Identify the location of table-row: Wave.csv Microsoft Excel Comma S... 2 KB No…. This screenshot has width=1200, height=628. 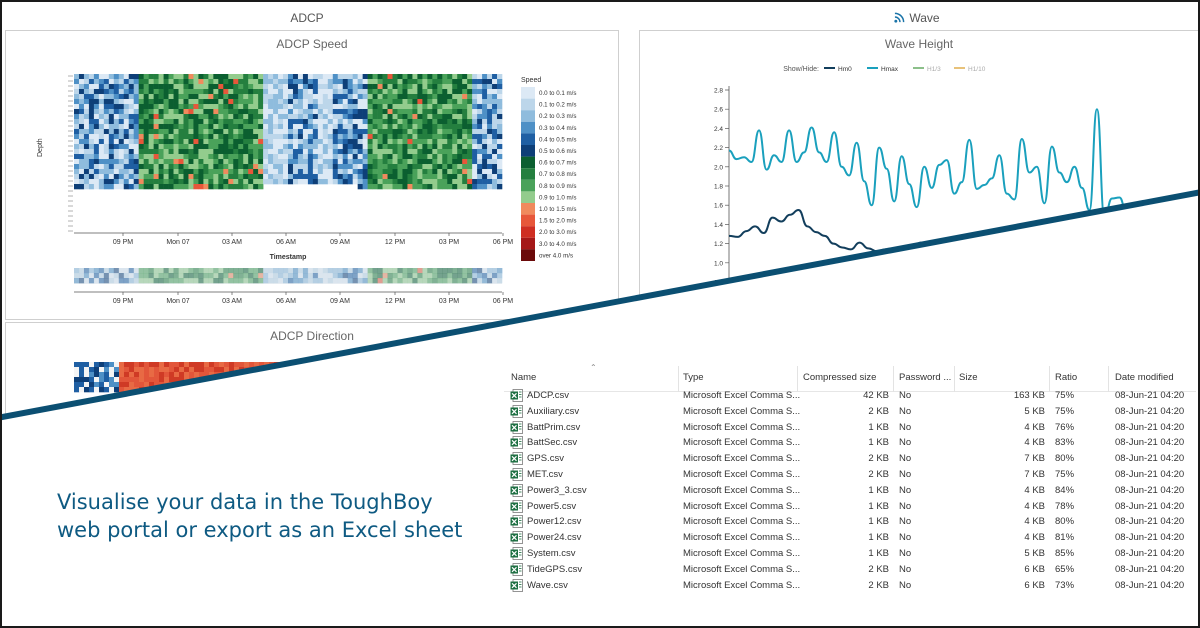
(850, 586).